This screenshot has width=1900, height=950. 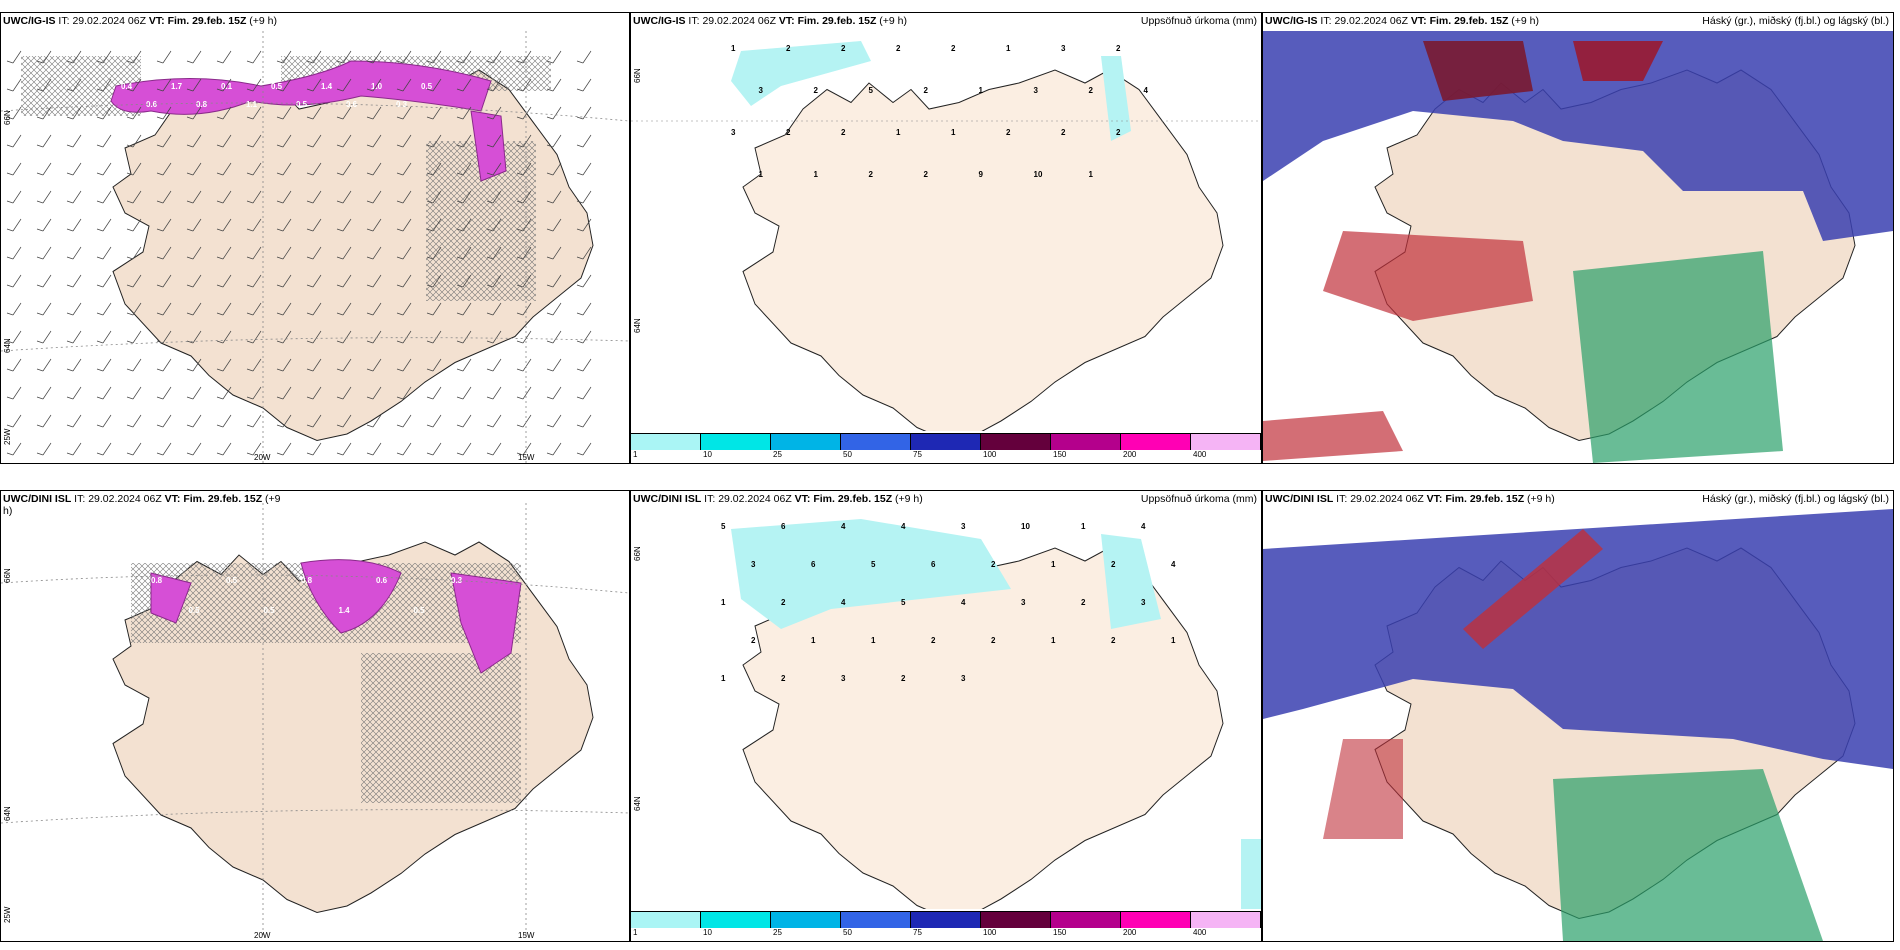 I want to click on lat-label-66n: 66N, so click(x=7, y=117).